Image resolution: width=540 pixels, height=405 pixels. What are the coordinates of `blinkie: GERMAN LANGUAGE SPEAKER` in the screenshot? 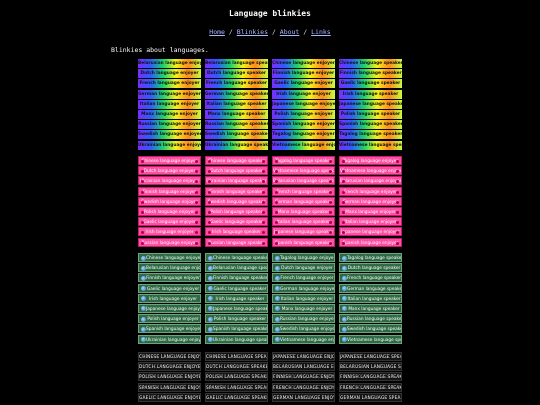 It's located at (370, 397).